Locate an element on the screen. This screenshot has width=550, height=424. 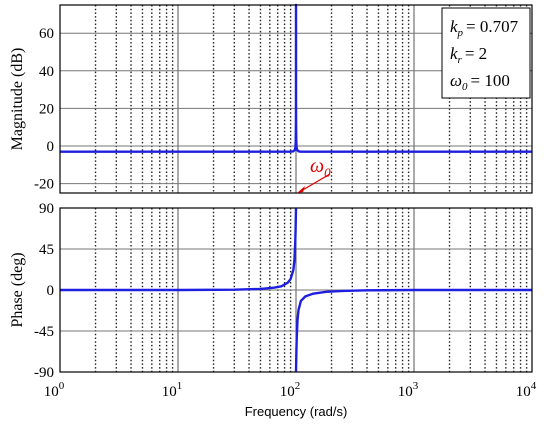
magnitude-y-tick-label: -20 is located at coordinates (44, 185).